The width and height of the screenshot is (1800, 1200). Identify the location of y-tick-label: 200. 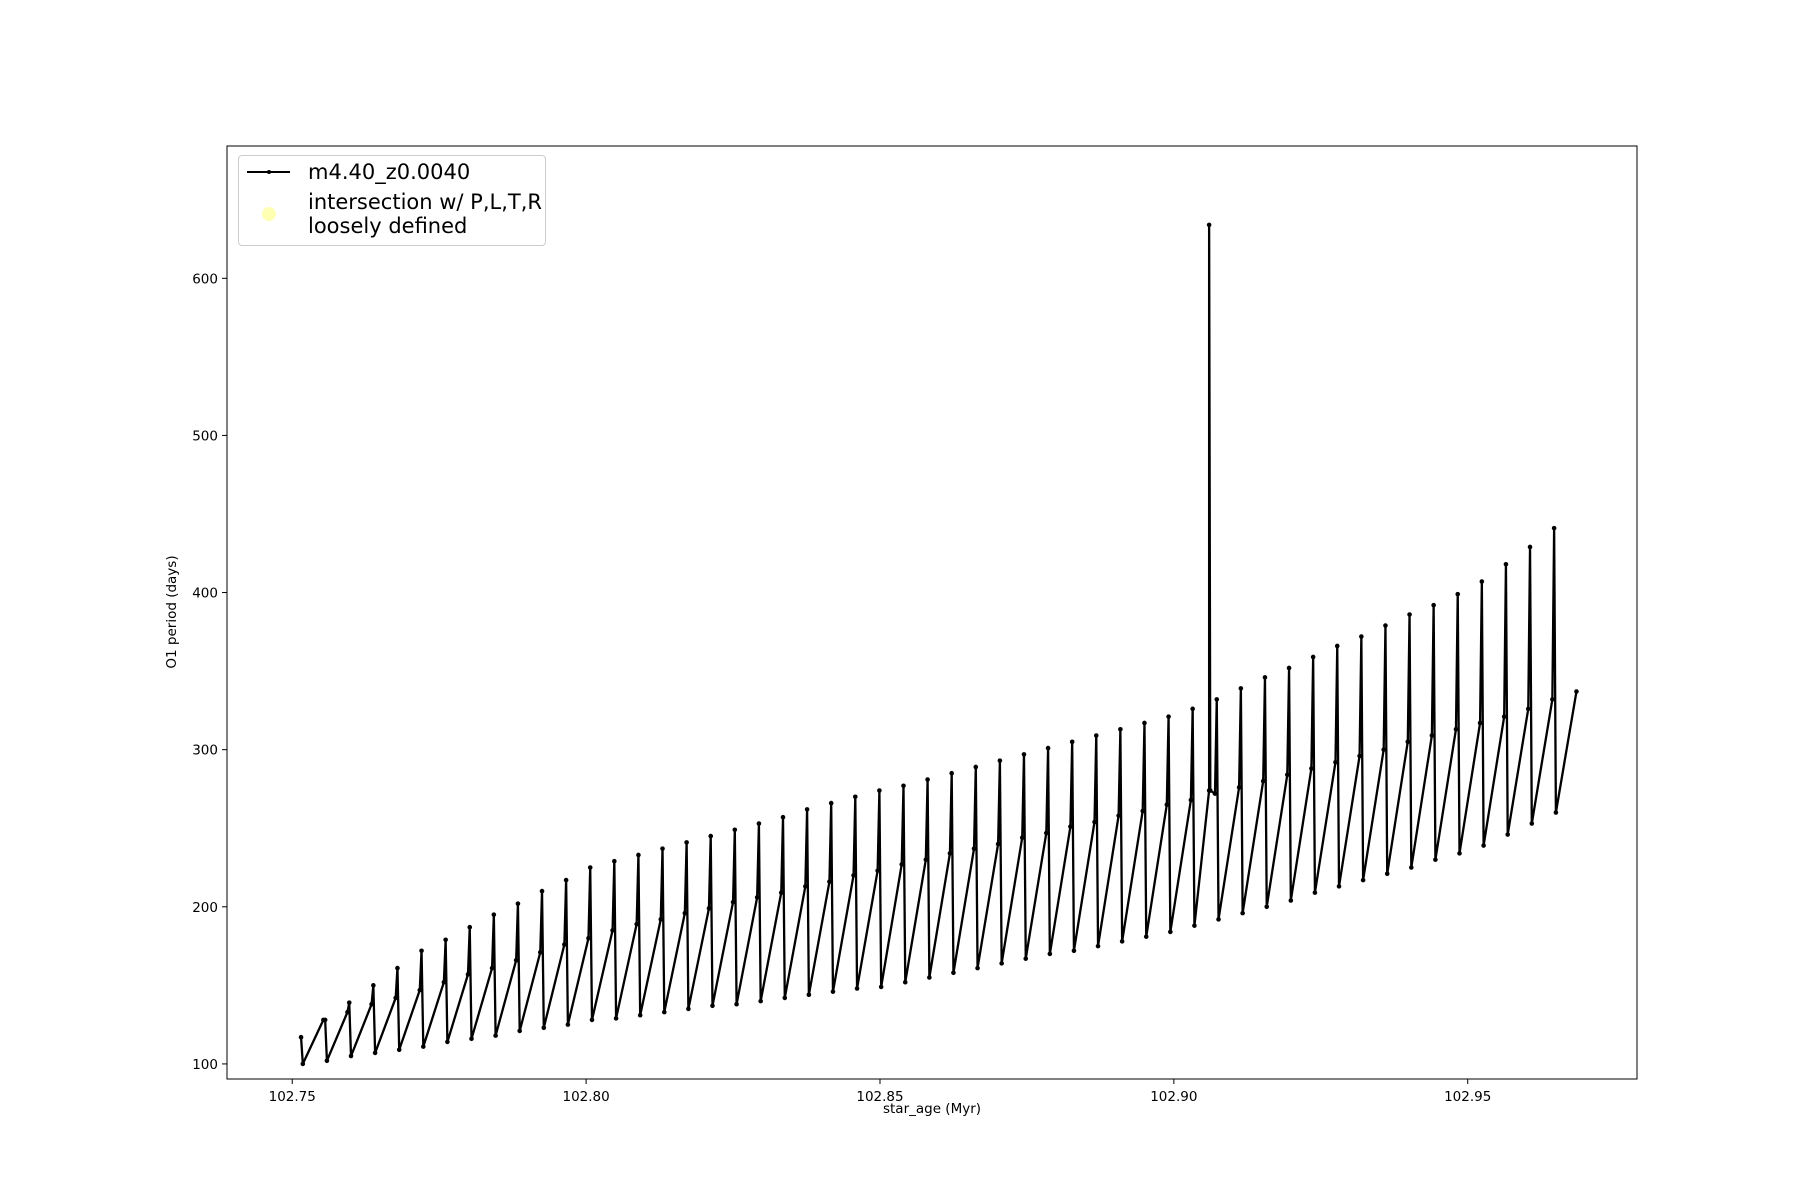
(205, 908).